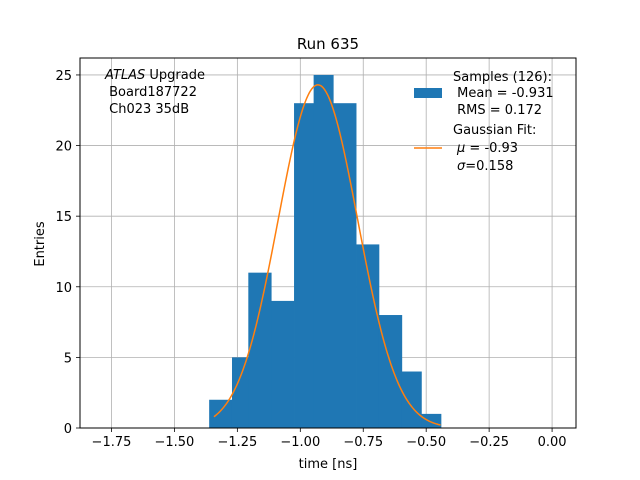  I want to click on legend-samples-swatch, so click(428, 93).